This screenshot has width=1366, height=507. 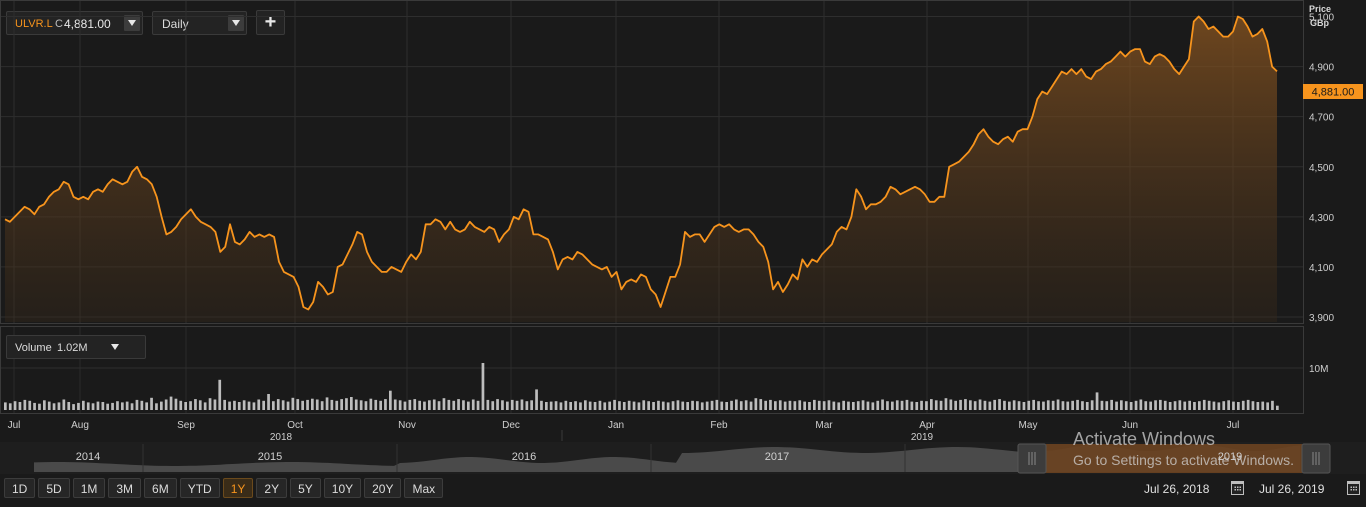 I want to click on interval-select: Daily, so click(x=199, y=23).